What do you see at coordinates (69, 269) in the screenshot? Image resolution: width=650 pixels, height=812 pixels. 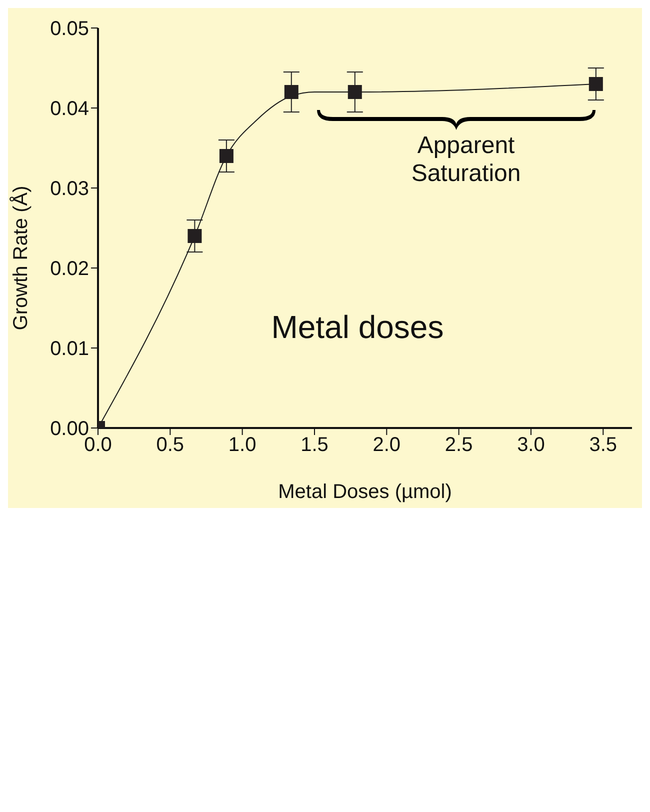 I see `y-tick-label: 0.02` at bounding box center [69, 269].